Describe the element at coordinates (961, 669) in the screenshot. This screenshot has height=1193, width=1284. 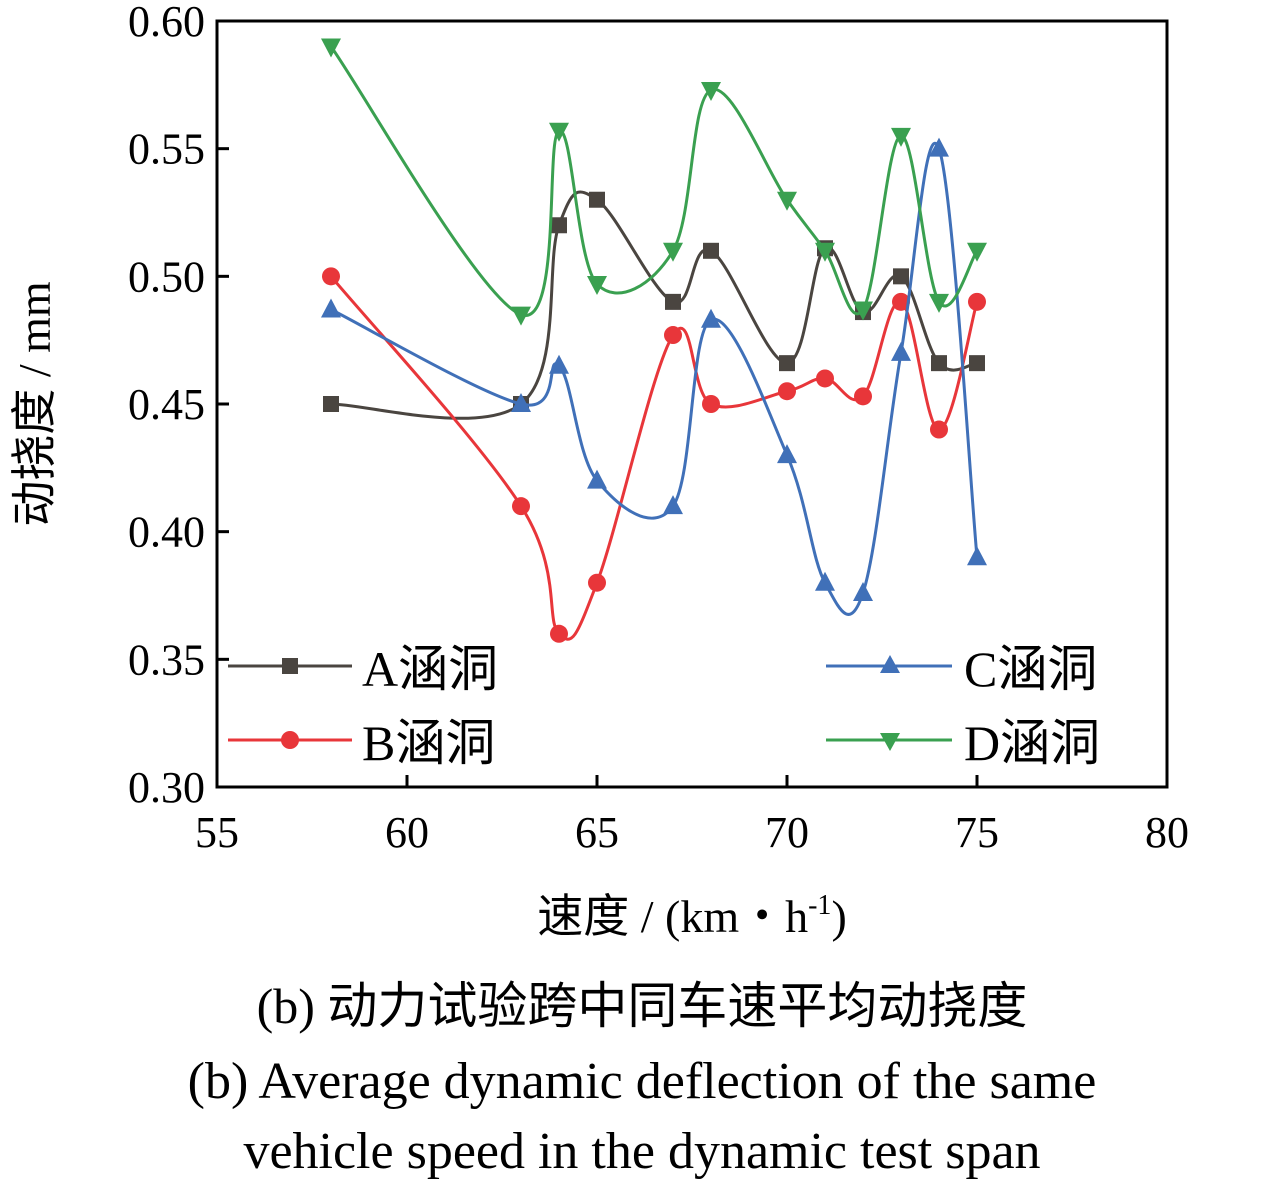
I see `legend-item-c: C涵洞` at that location.